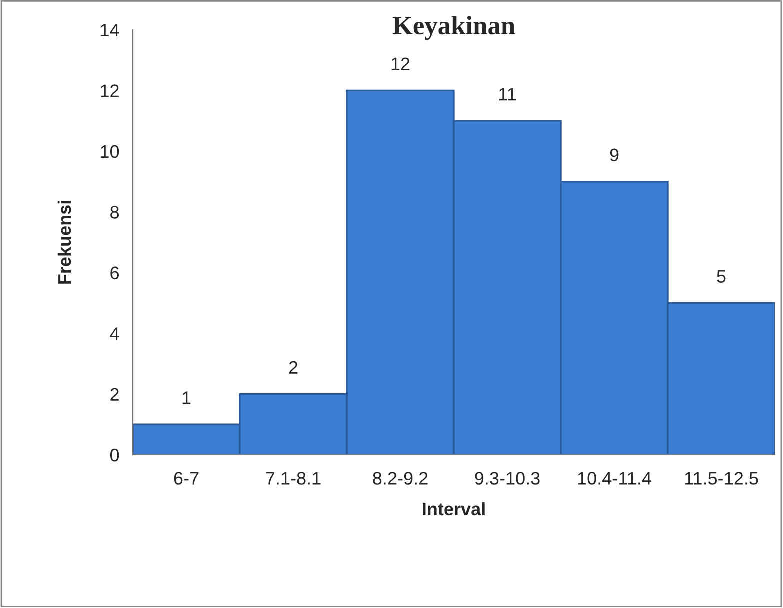 The image size is (783, 608). I want to click on y-axis-title: Frekuensi, so click(65, 242).